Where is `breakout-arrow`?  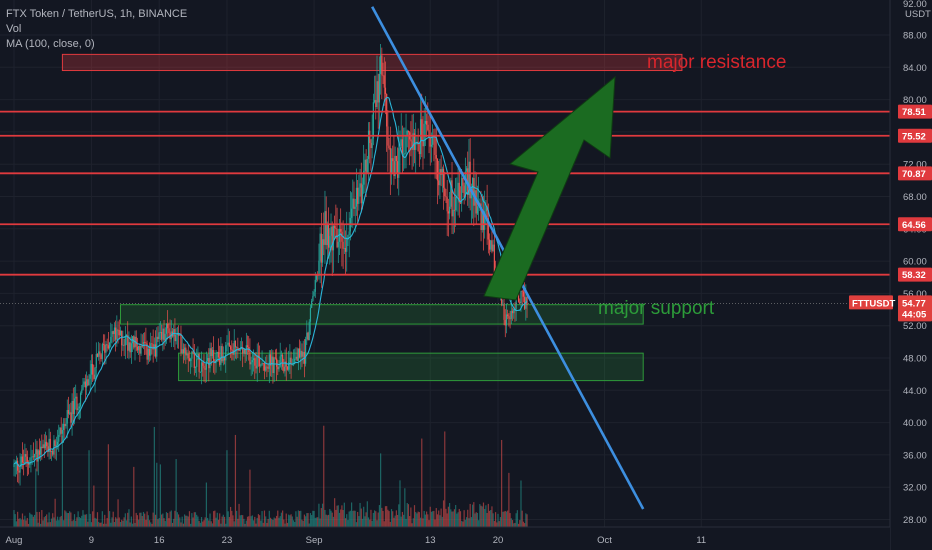
breakout-arrow is located at coordinates (549, 188).